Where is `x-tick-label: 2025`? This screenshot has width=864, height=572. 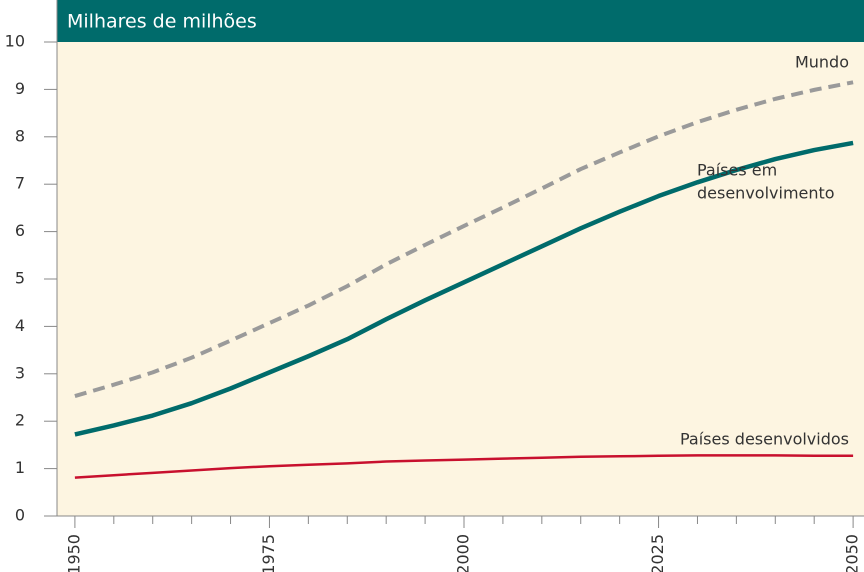
x-tick-label: 2025 is located at coordinates (657, 553).